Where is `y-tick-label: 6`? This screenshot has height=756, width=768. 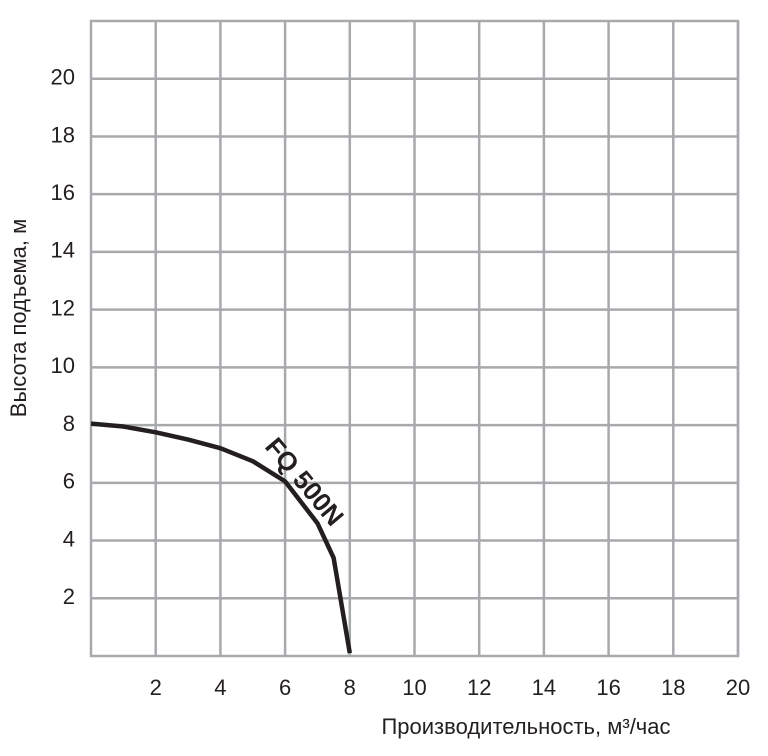 y-tick-label: 6 is located at coordinates (69, 481).